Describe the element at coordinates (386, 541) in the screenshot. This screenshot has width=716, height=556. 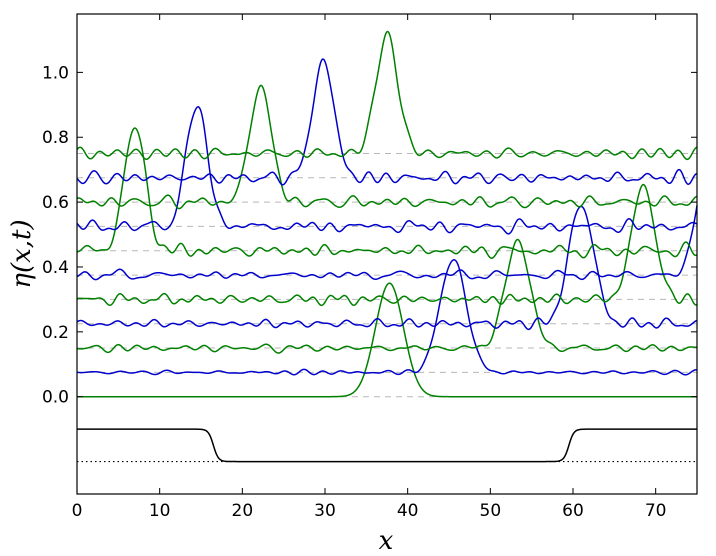
I see `x-axis-title: x` at that location.